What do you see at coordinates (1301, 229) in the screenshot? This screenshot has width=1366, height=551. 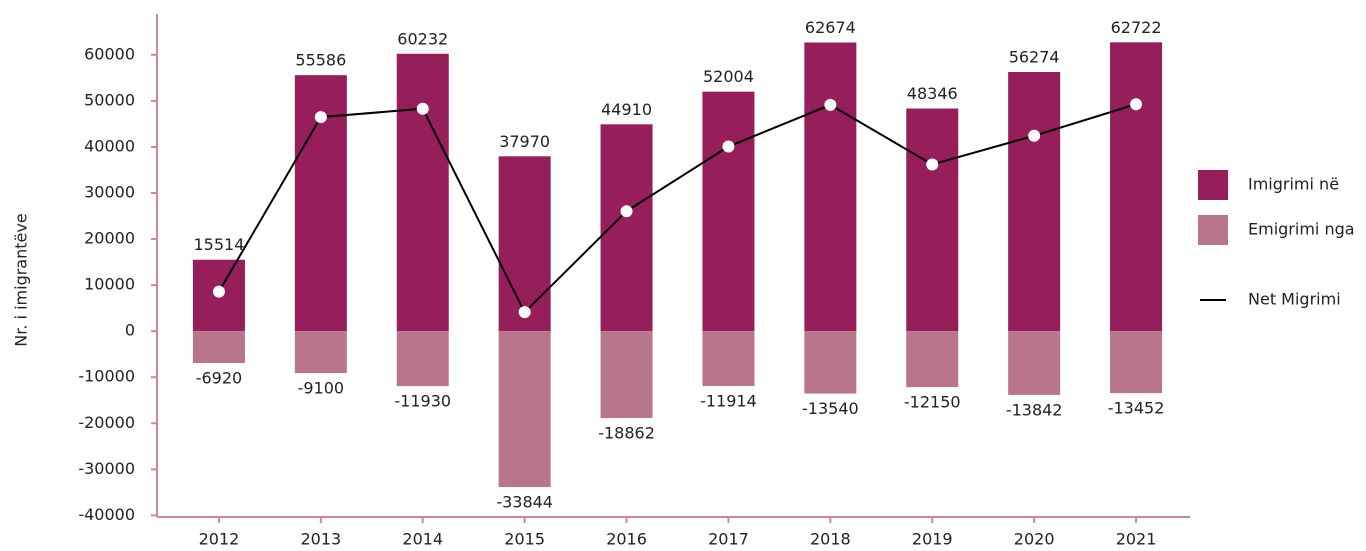 I see `legend-label: Emigrimi nga` at bounding box center [1301, 229].